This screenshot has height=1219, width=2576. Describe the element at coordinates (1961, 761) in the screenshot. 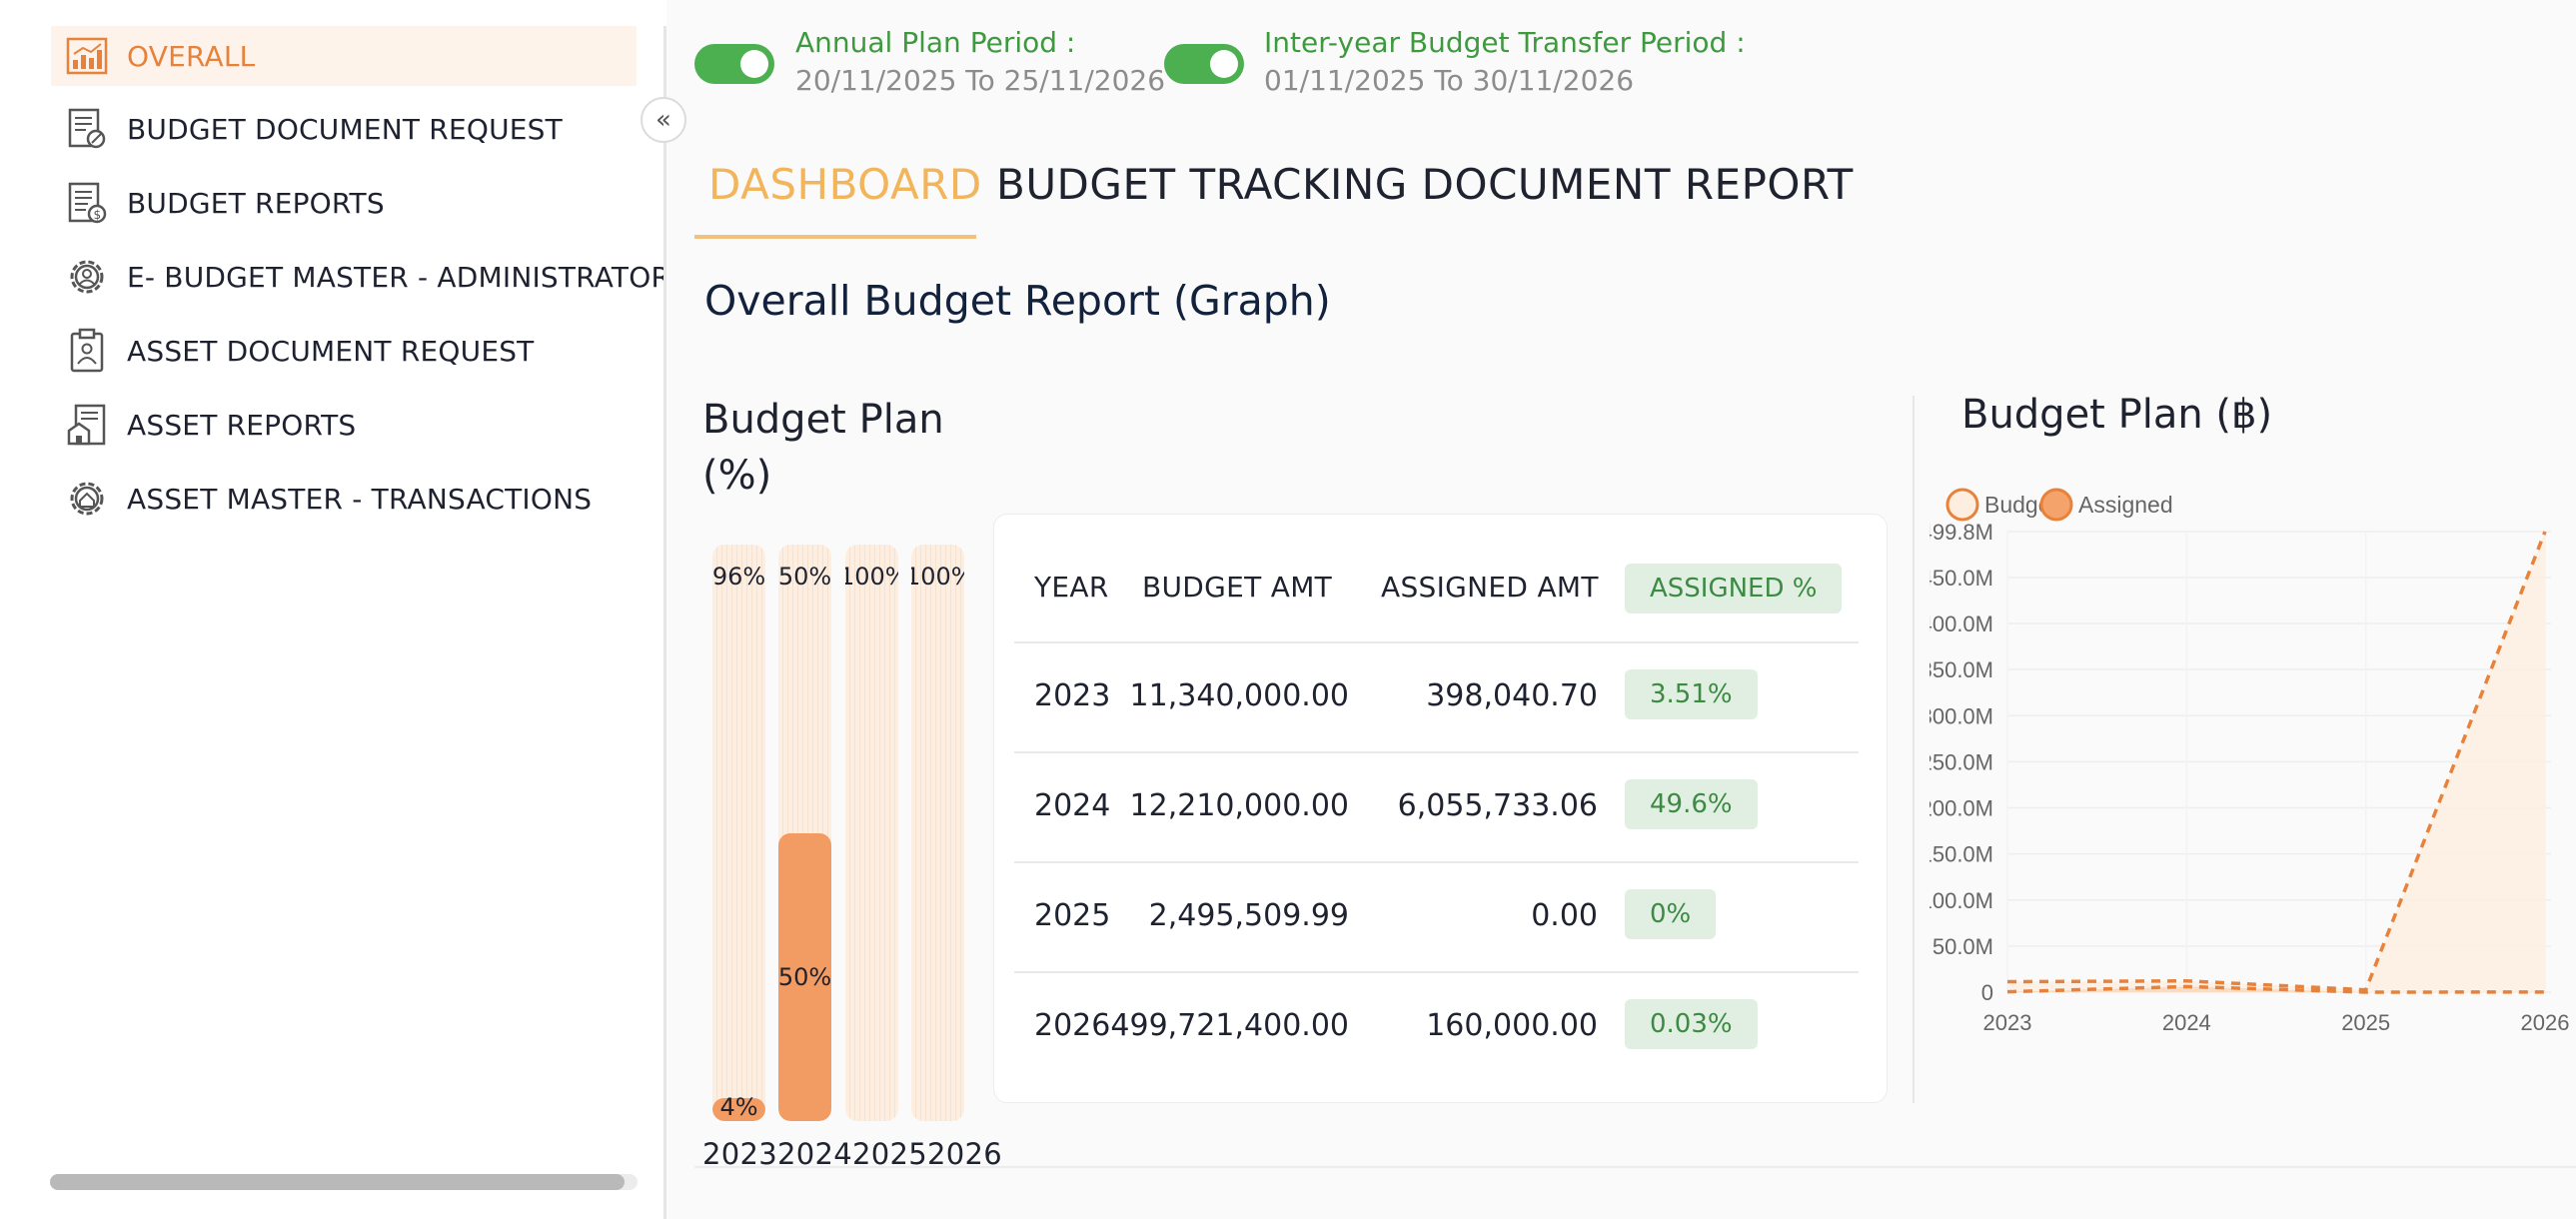

I see `y-tick-label: 250.0M` at that location.